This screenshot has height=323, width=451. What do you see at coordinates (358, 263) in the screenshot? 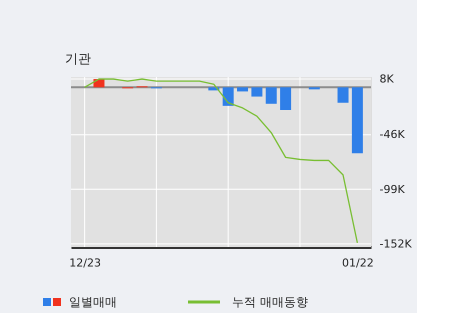
I see `x-tick-label: 01/22` at bounding box center [358, 263].